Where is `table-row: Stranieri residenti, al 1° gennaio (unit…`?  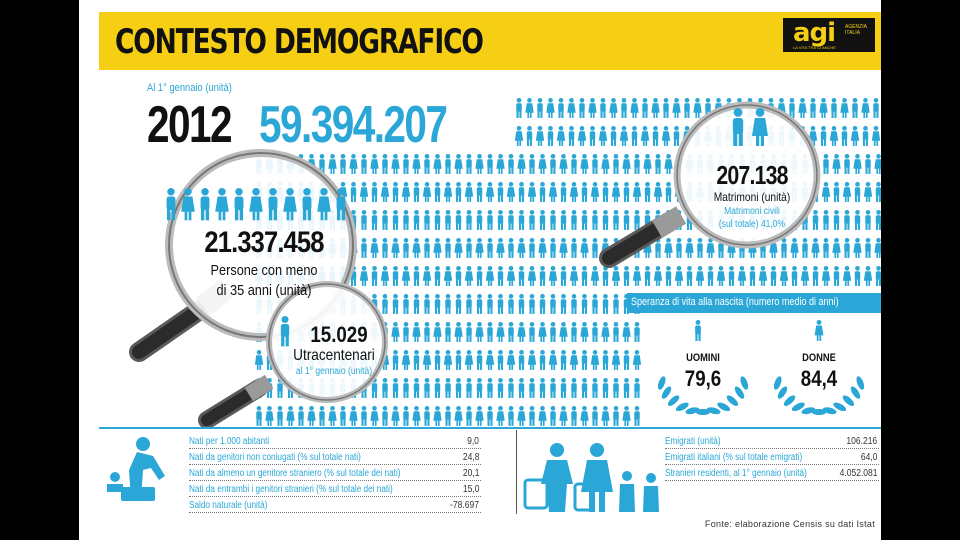 table-row: Stranieri residenti, al 1° gennaio (unit… is located at coordinates (772, 474).